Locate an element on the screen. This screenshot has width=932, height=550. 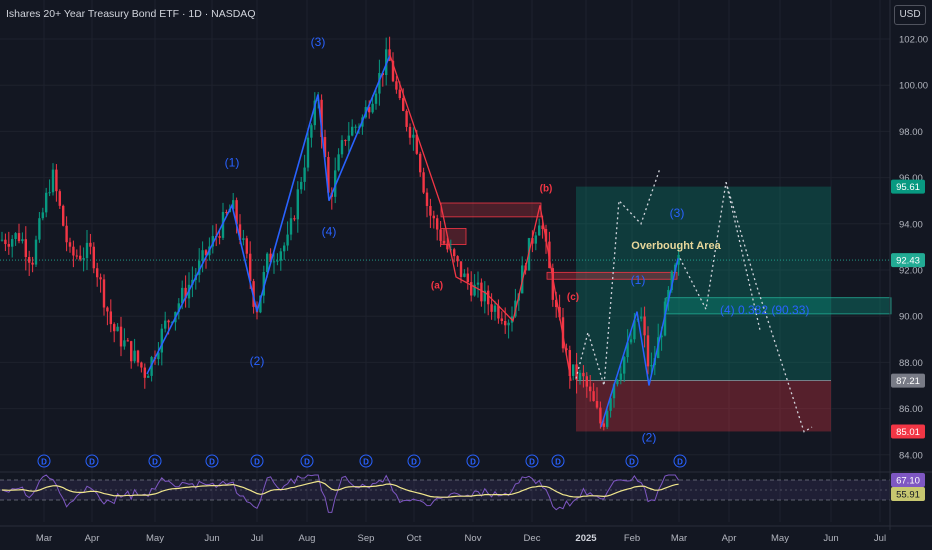
x-tick-label: Aug is located at coordinates (307, 538).